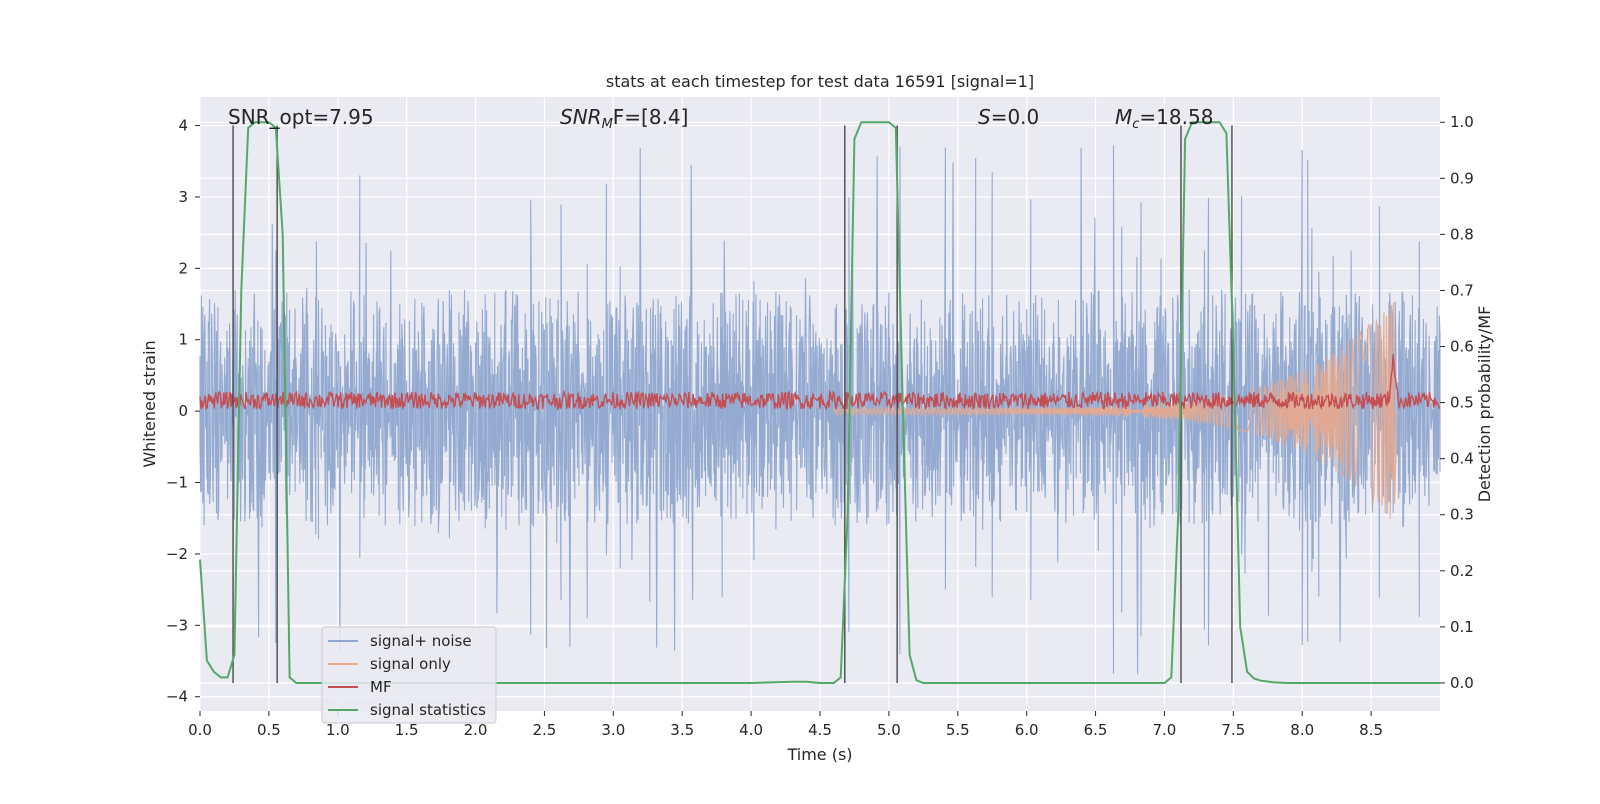  What do you see at coordinates (200, 730) in the screenshot?
I see `x-tick-label: 0.0` at bounding box center [200, 730].